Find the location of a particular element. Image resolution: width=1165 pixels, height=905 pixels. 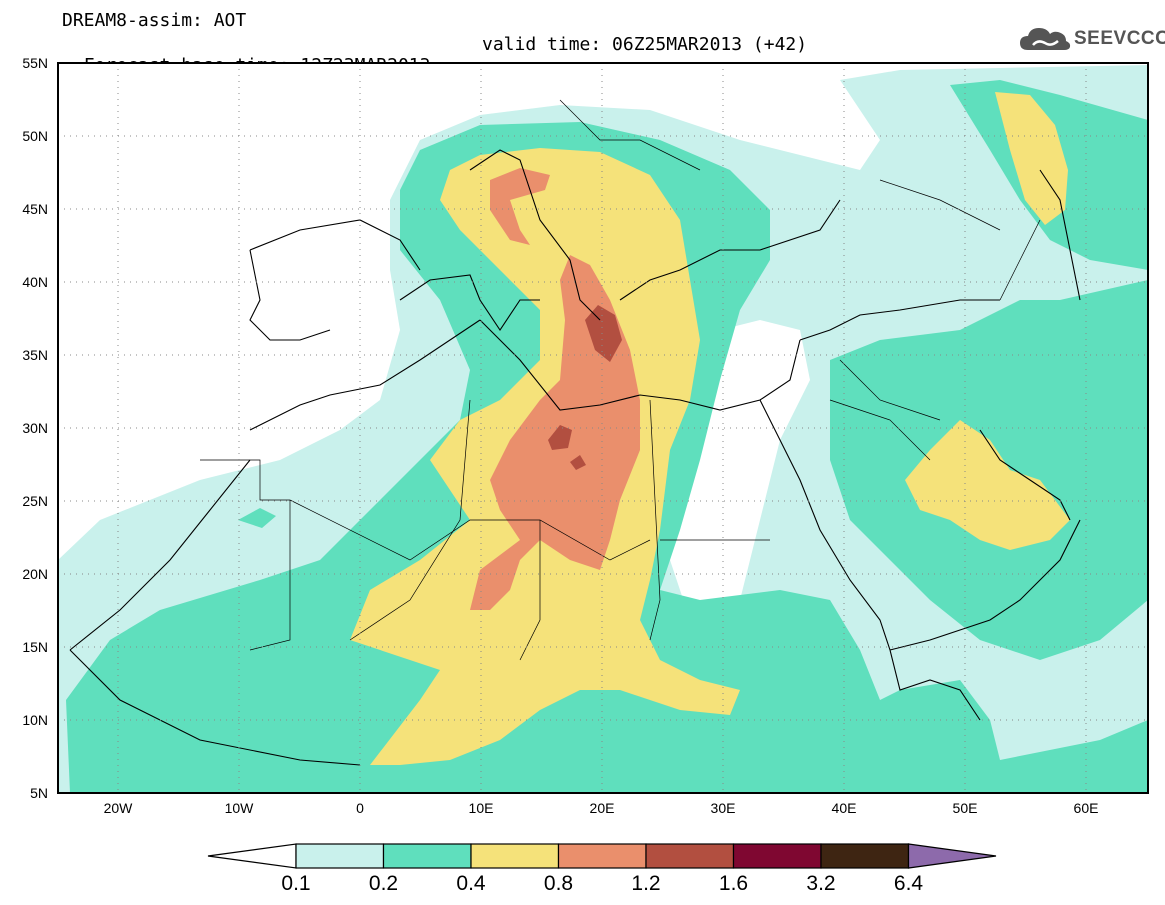

lon-label: 30E is located at coordinates (723, 808).